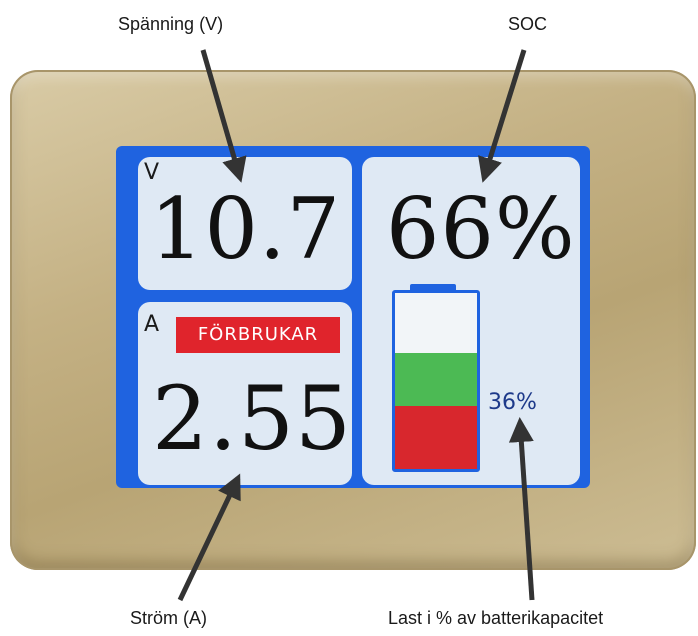 The height and width of the screenshot is (636, 698). Describe the element at coordinates (152, 324) in the screenshot. I see `current-unit: A` at that location.